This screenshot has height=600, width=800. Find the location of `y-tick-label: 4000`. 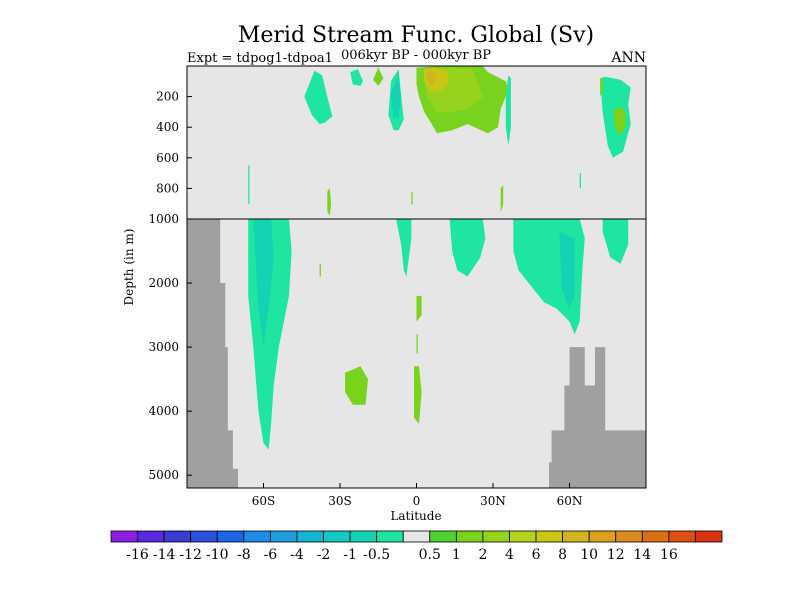

y-tick-label: 4000 is located at coordinates (163, 411).